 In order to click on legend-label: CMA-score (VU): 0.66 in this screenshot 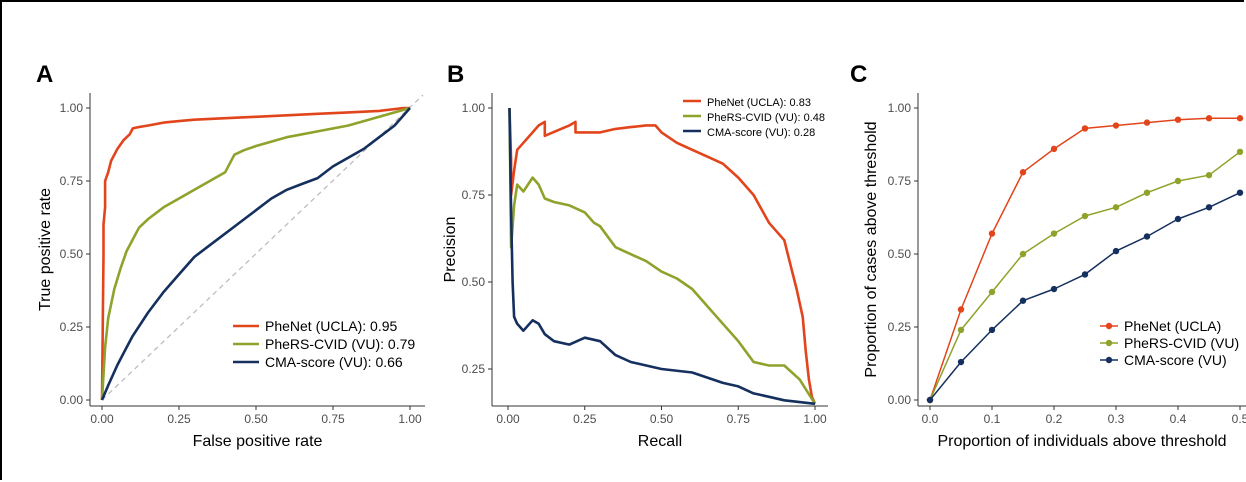, I will do `click(334, 362)`.